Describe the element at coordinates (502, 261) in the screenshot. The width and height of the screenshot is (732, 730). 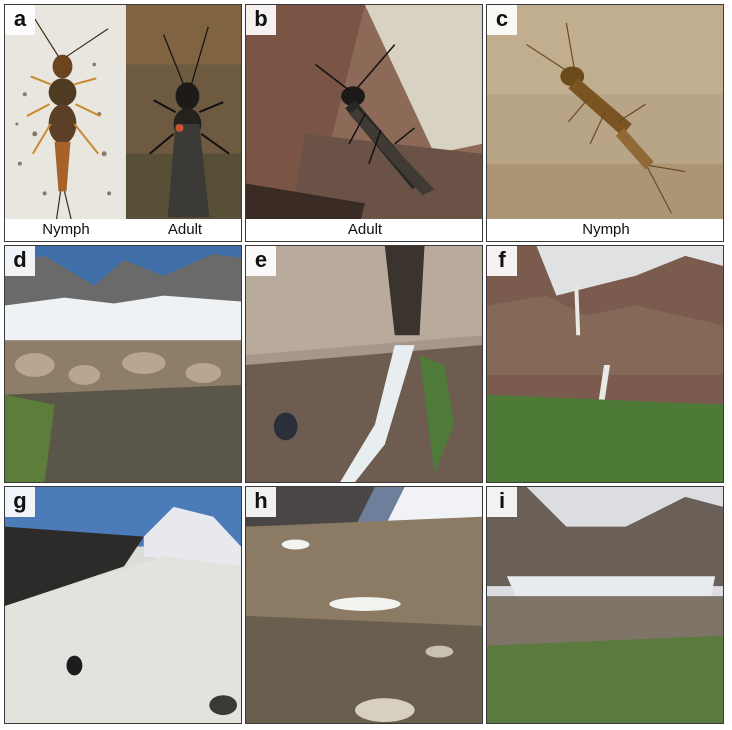
I see `panel-label: f` at that location.